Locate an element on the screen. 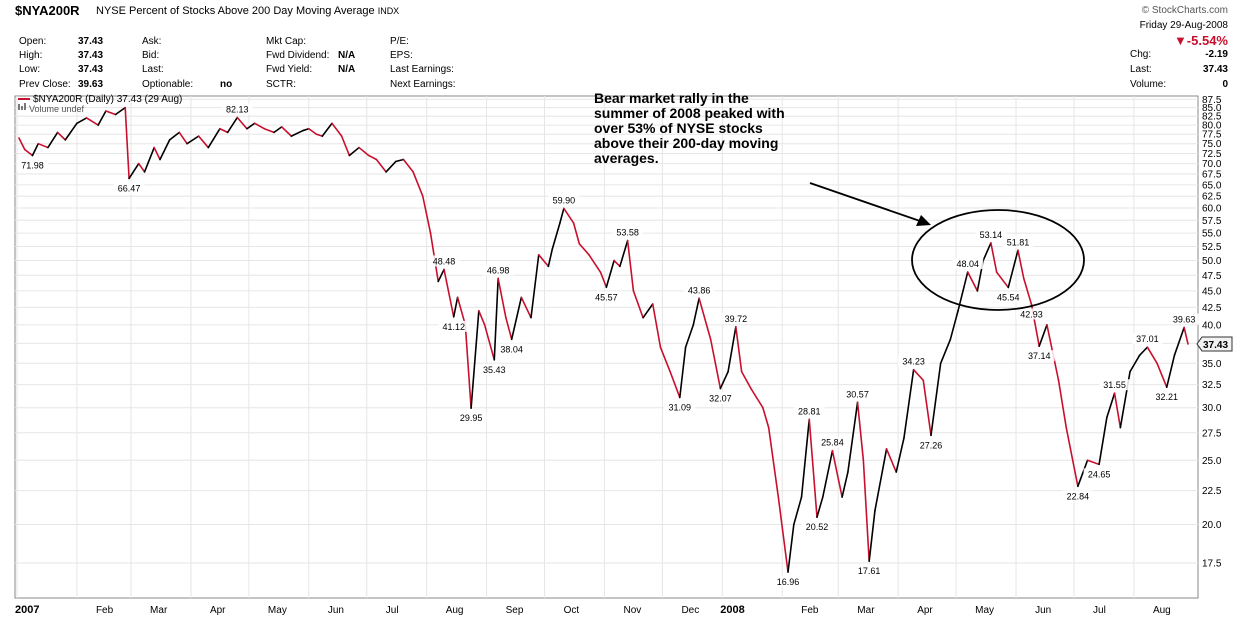  data-label: 17.61 is located at coordinates (869, 571).